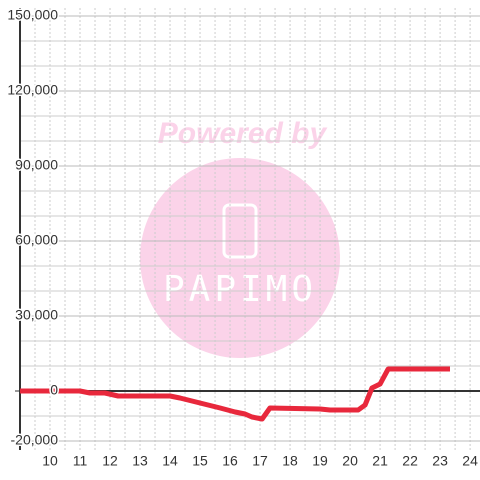 This screenshot has height=480, width=480. I want to click on x-tick-label: 22, so click(410, 461).